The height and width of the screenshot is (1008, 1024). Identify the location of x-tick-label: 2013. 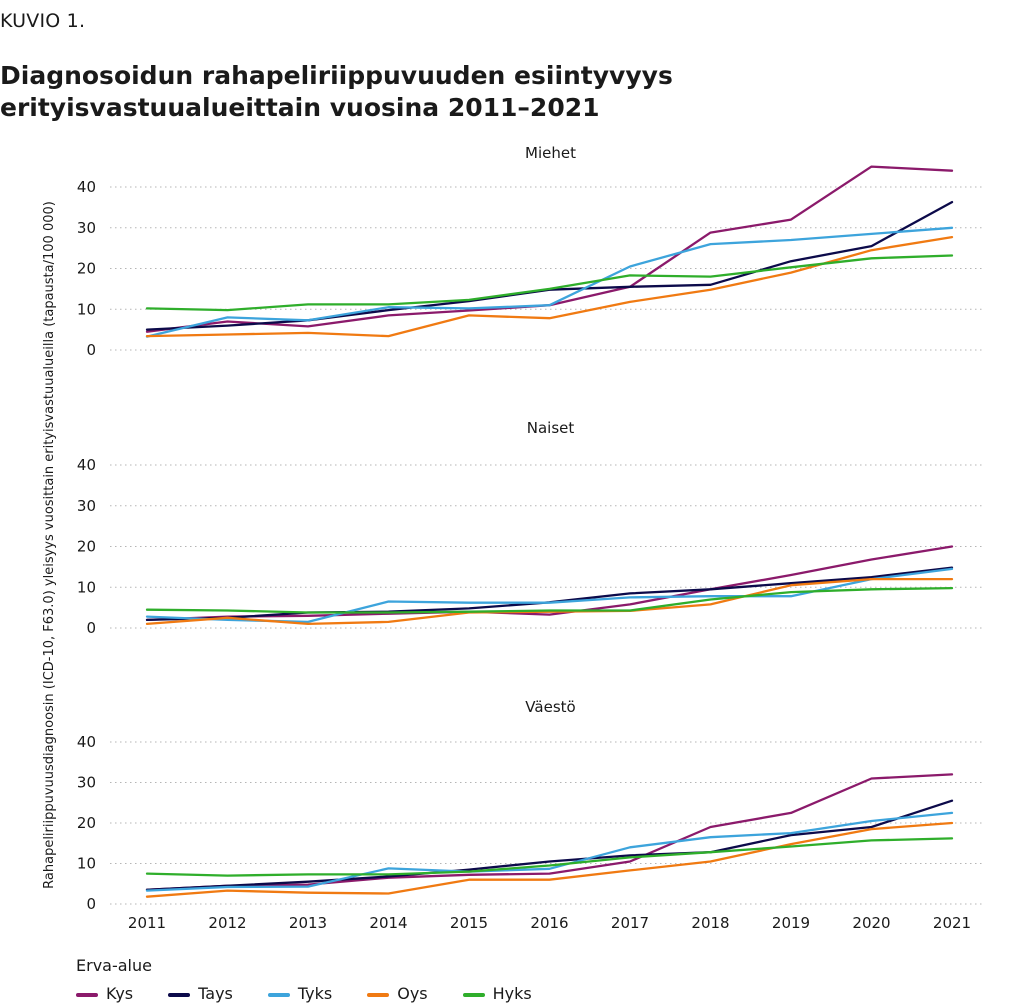
(308, 923).